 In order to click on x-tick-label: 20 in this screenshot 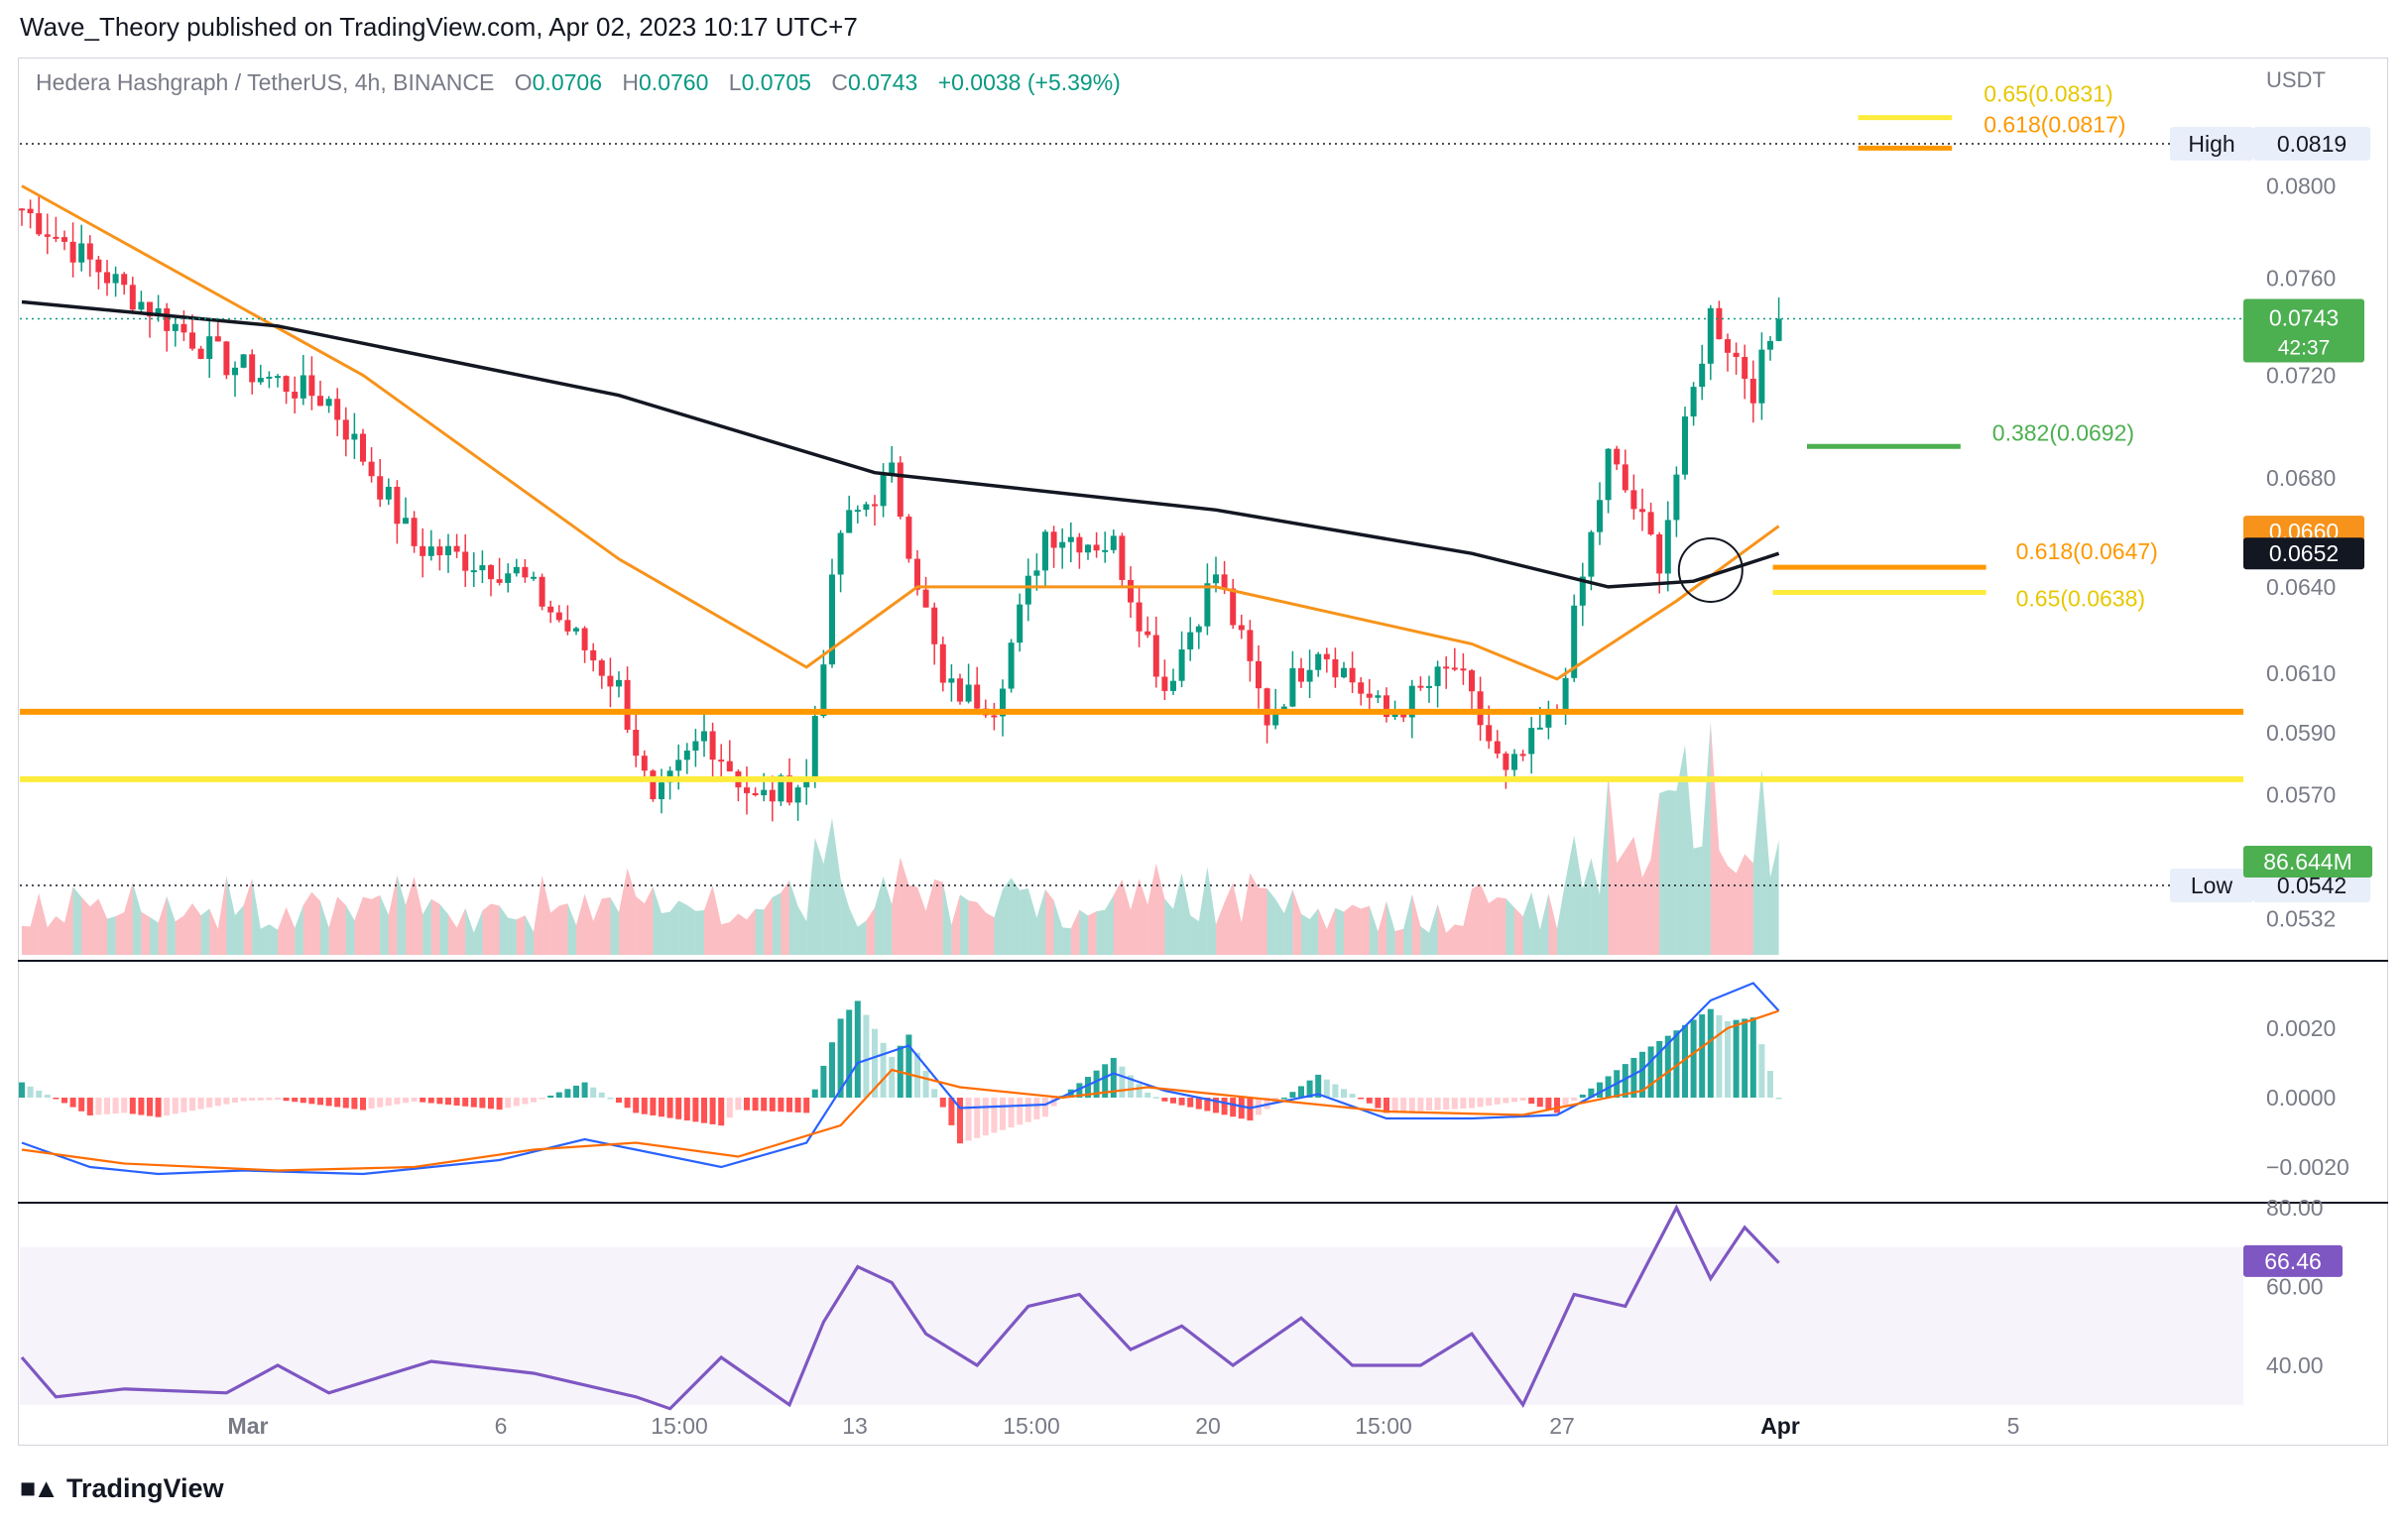, I will do `click(1208, 1426)`.